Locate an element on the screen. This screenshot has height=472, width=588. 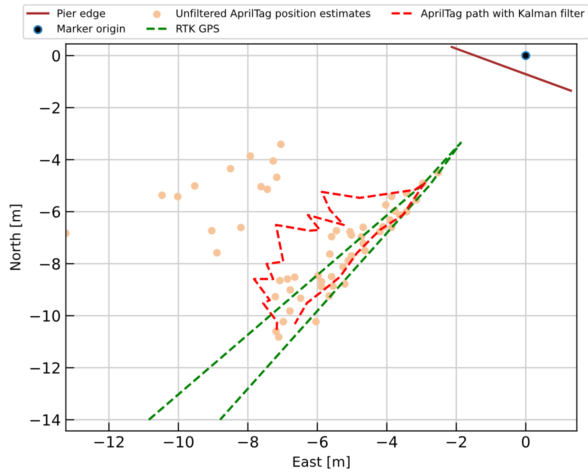
y-axis-title: North [m] is located at coordinates (16, 237).